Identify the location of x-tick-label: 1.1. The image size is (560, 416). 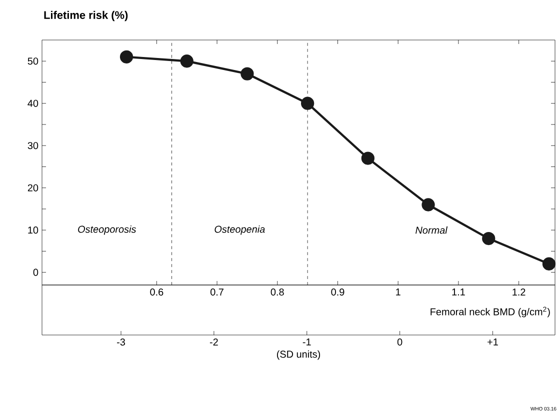
(458, 292).